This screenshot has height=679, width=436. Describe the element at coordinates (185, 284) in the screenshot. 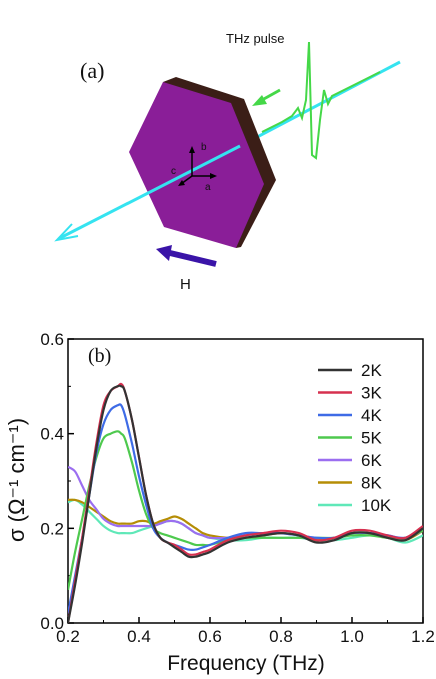

I see `field-label: H` at that location.